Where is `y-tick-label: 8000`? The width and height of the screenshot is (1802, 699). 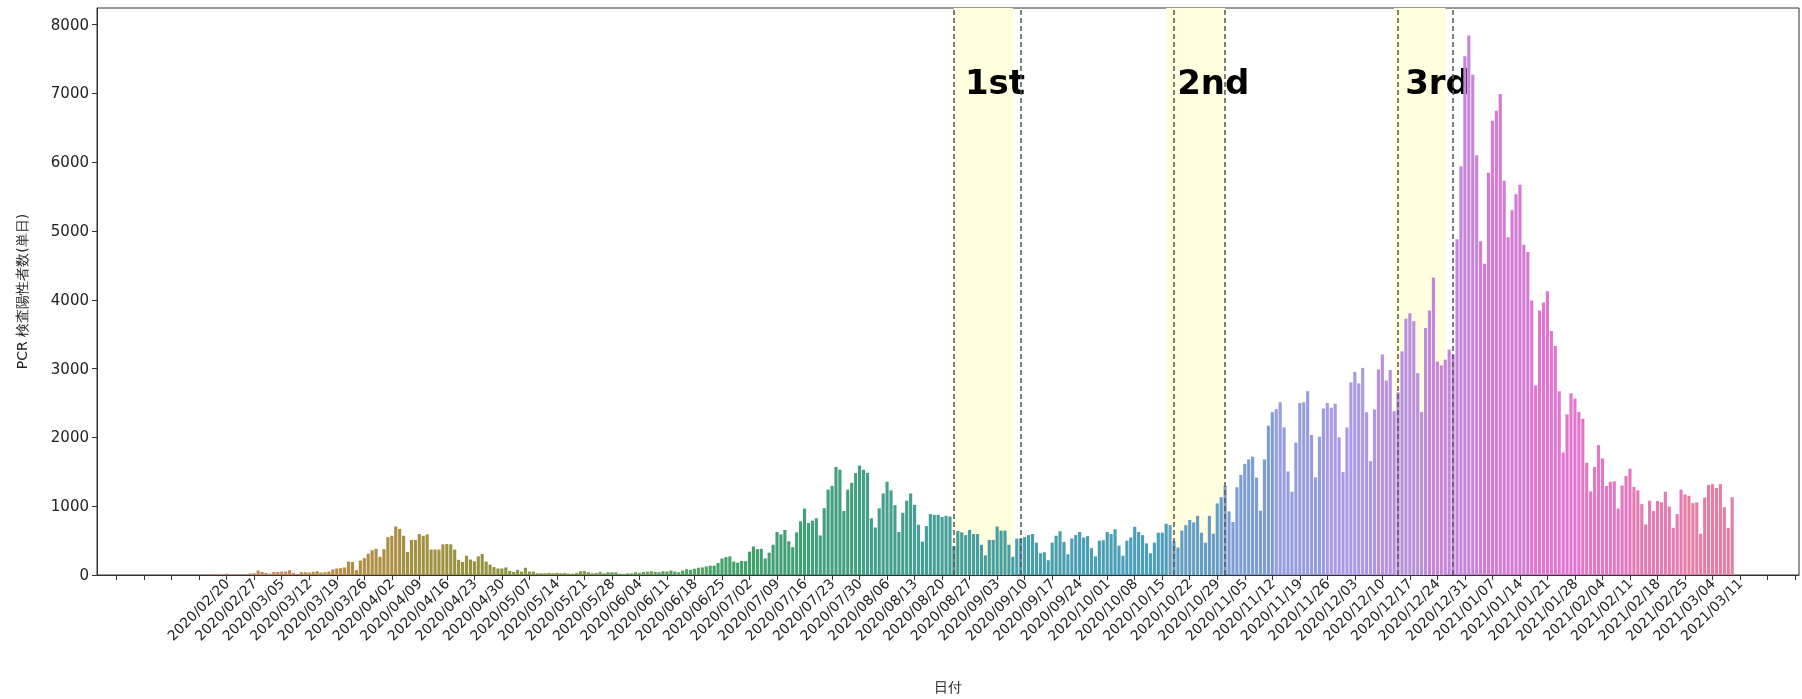 y-tick-label: 8000 is located at coordinates (69, 24).